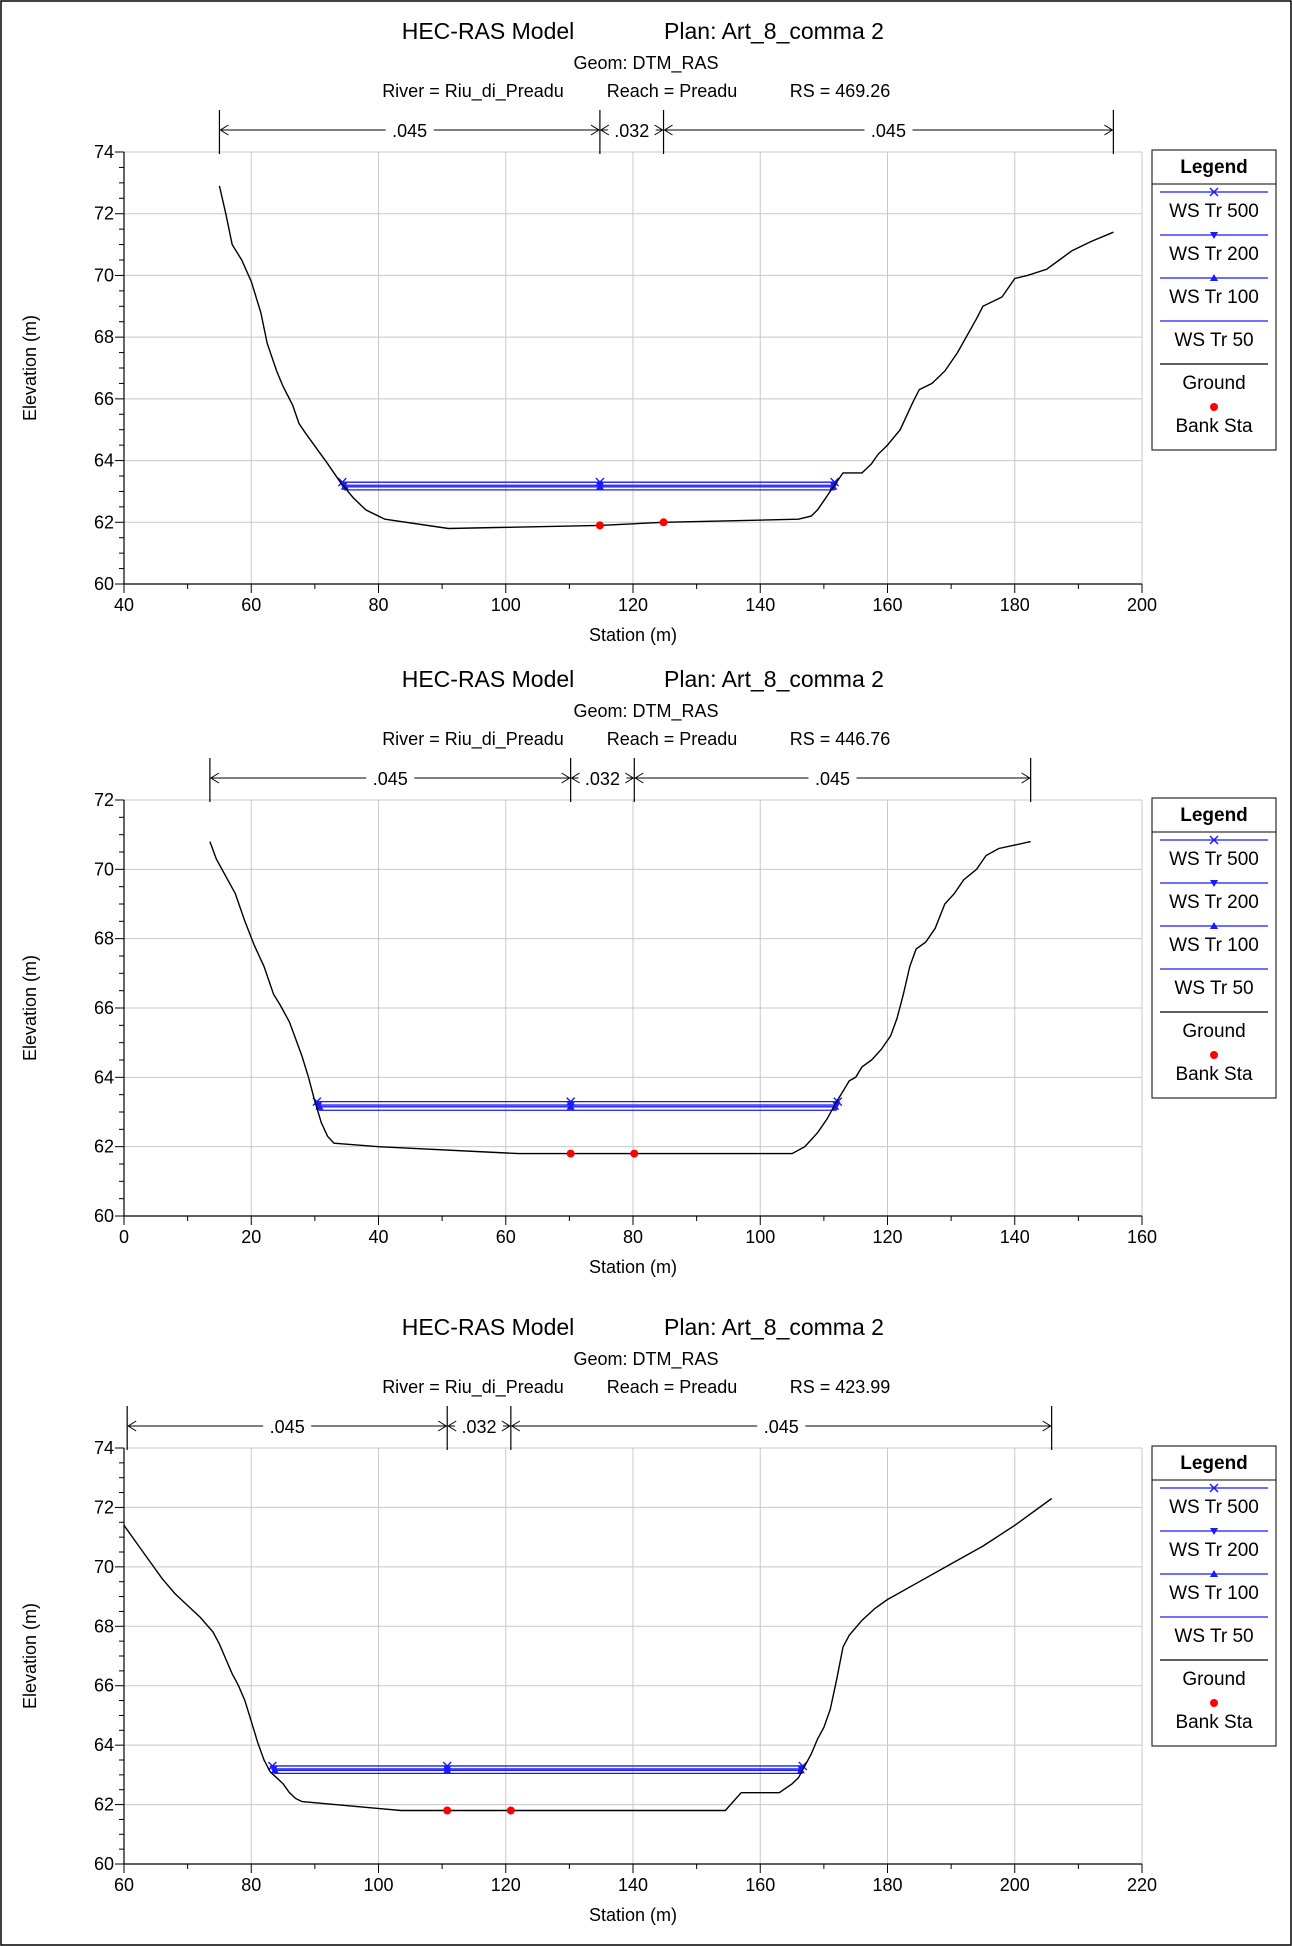 Image resolution: width=1292 pixels, height=1946 pixels. What do you see at coordinates (1142, 1885) in the screenshot?
I see `x-tick-label: 220` at bounding box center [1142, 1885].